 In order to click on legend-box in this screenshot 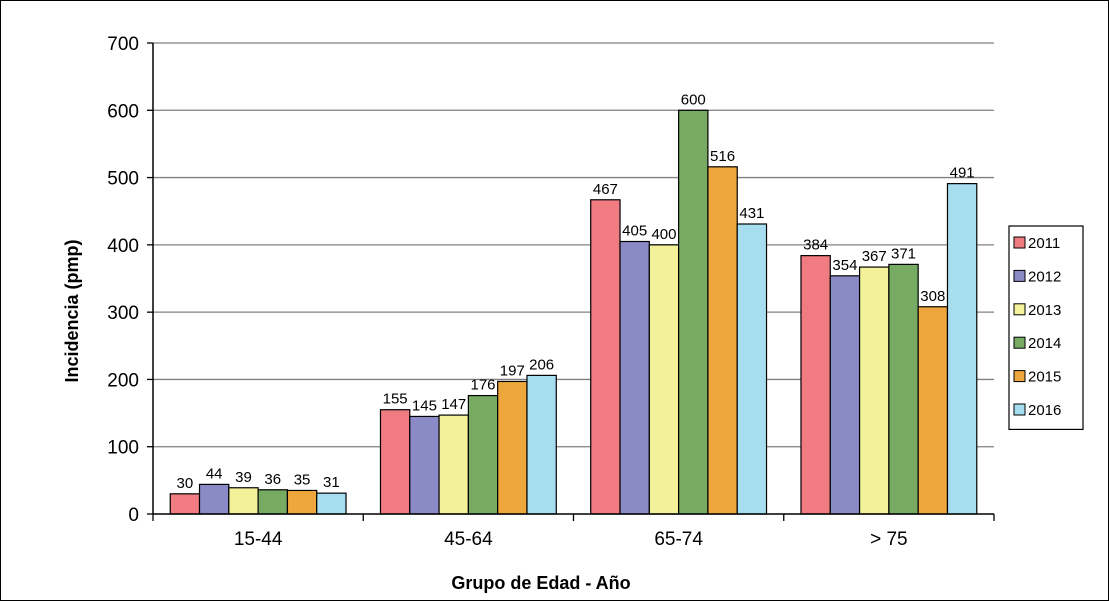, I will do `click(1046, 327)`.